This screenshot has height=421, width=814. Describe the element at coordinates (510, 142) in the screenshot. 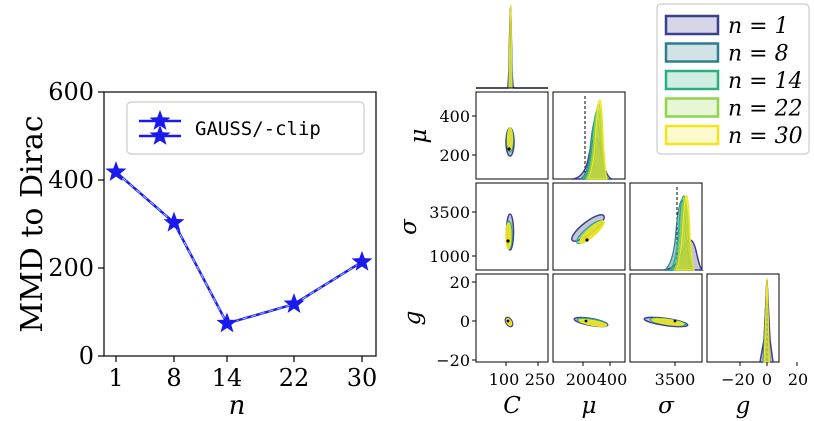

I see `mu-vs-C-contours` at that location.